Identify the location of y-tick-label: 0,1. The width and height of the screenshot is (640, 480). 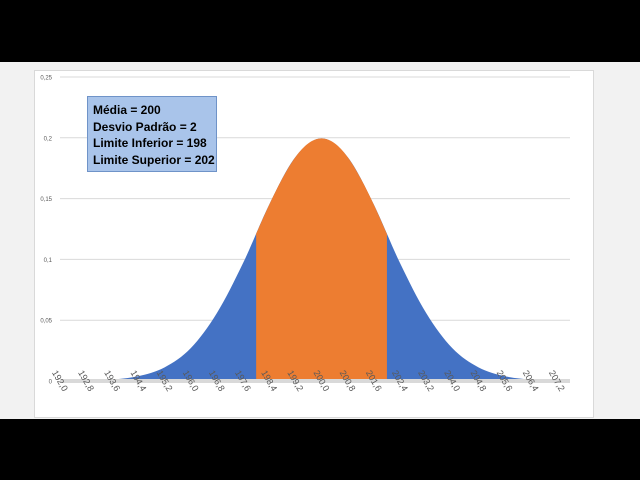
(48, 261).